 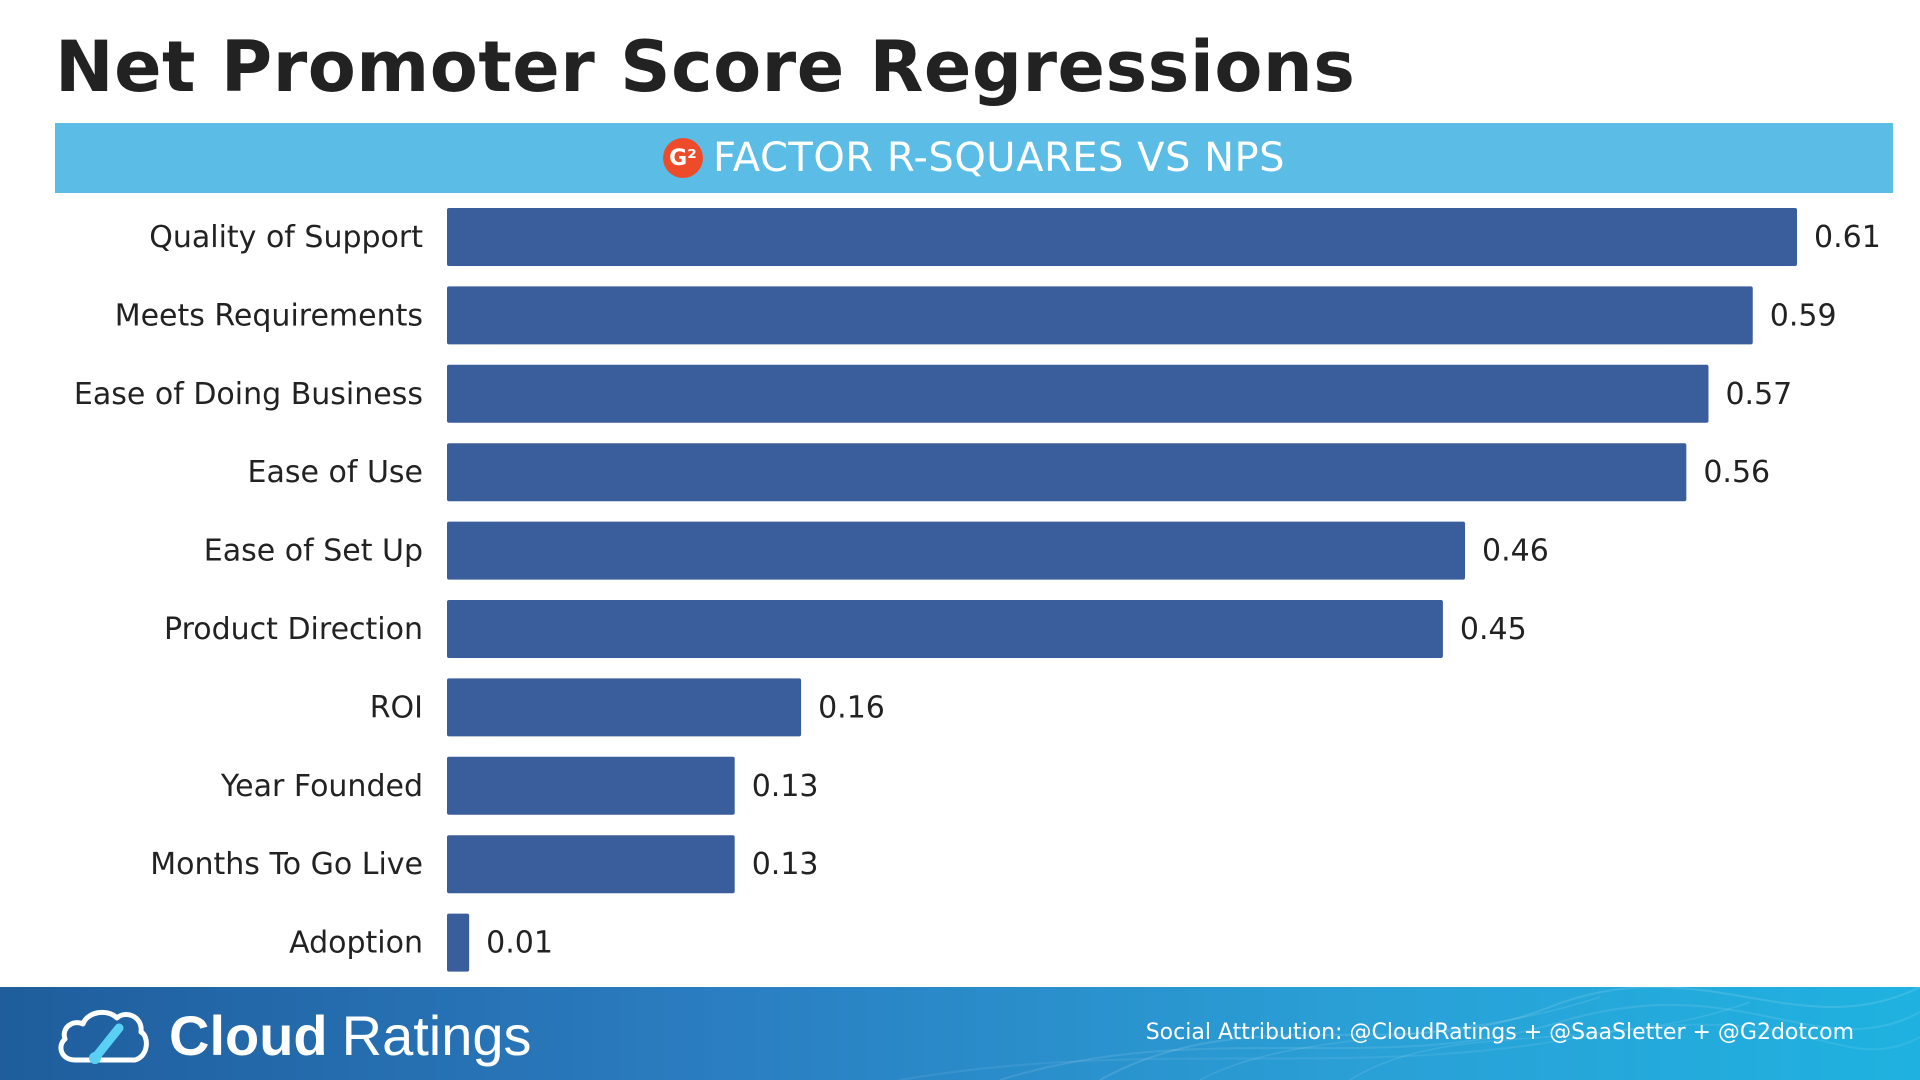 I want to click on brand-name-bold: Cloud, so click(x=248, y=1035).